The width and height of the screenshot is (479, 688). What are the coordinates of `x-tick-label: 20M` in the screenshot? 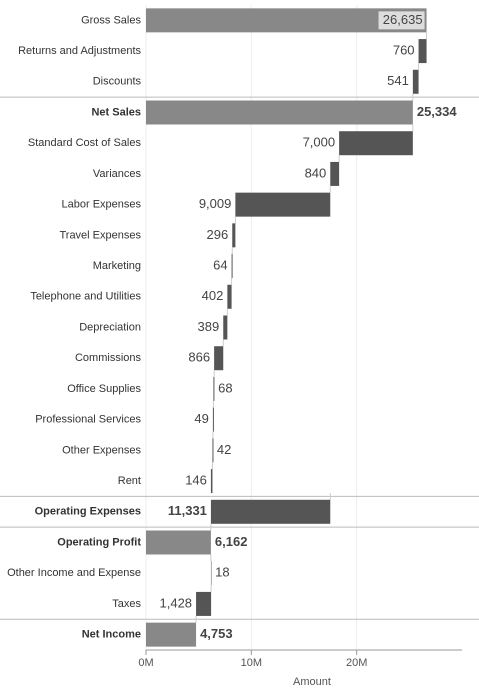 It's located at (356, 663).